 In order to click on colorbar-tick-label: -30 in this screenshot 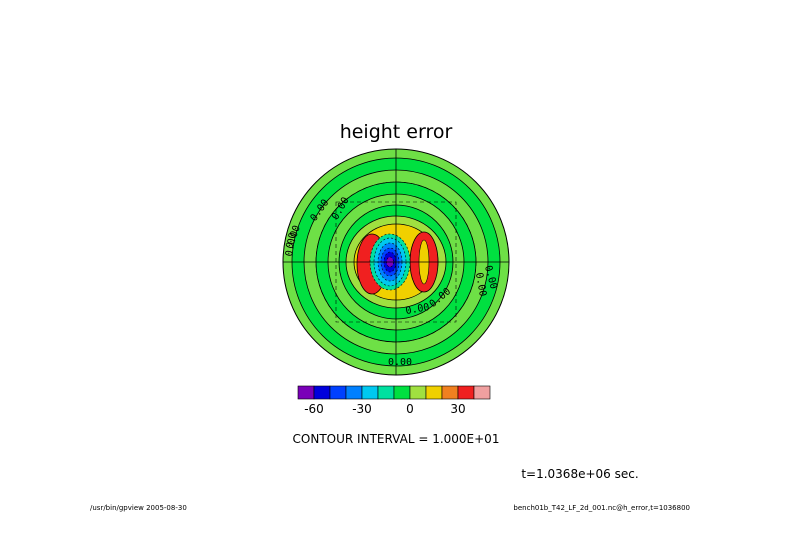, I will do `click(362, 409)`.